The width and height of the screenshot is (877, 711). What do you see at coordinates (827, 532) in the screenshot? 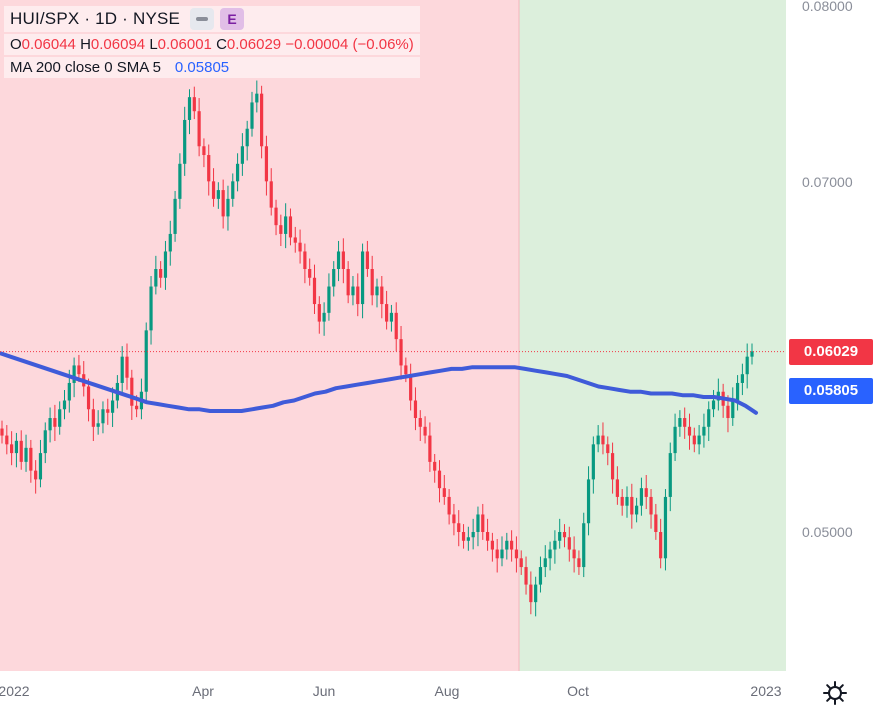
I see `price-tick: 0.05000` at bounding box center [827, 532].